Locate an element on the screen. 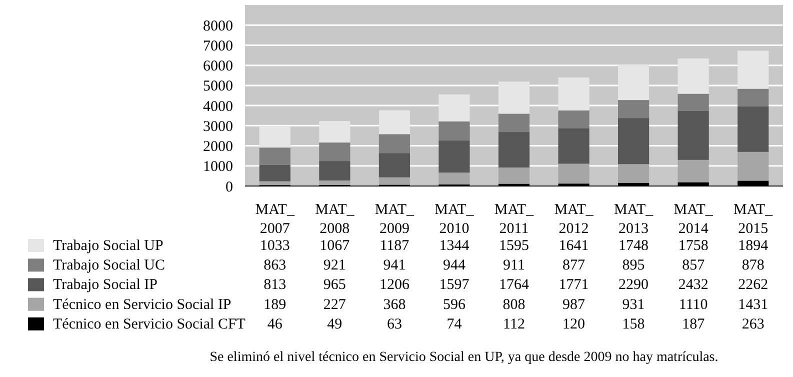 This screenshot has width=793, height=377. data-label: 187 is located at coordinates (694, 324).